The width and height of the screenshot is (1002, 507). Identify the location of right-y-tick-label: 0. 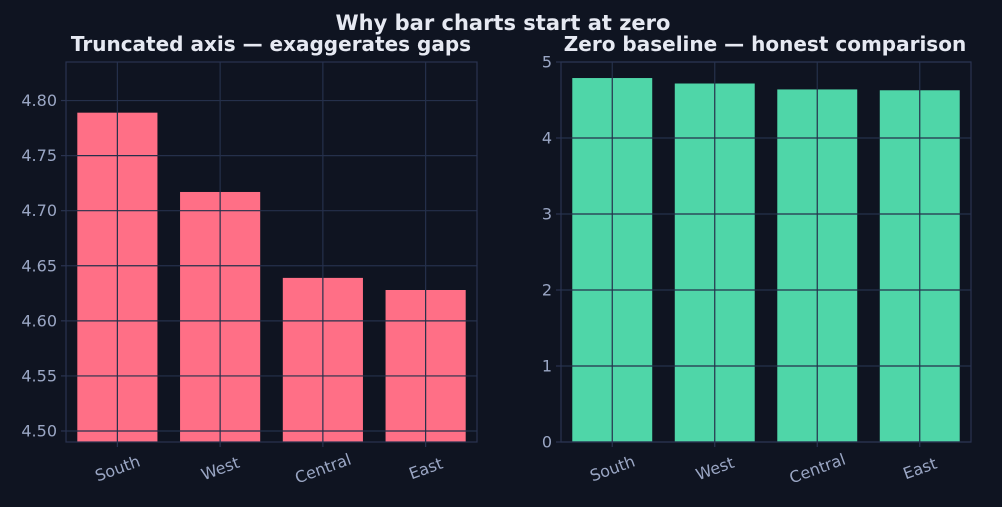
(547, 442).